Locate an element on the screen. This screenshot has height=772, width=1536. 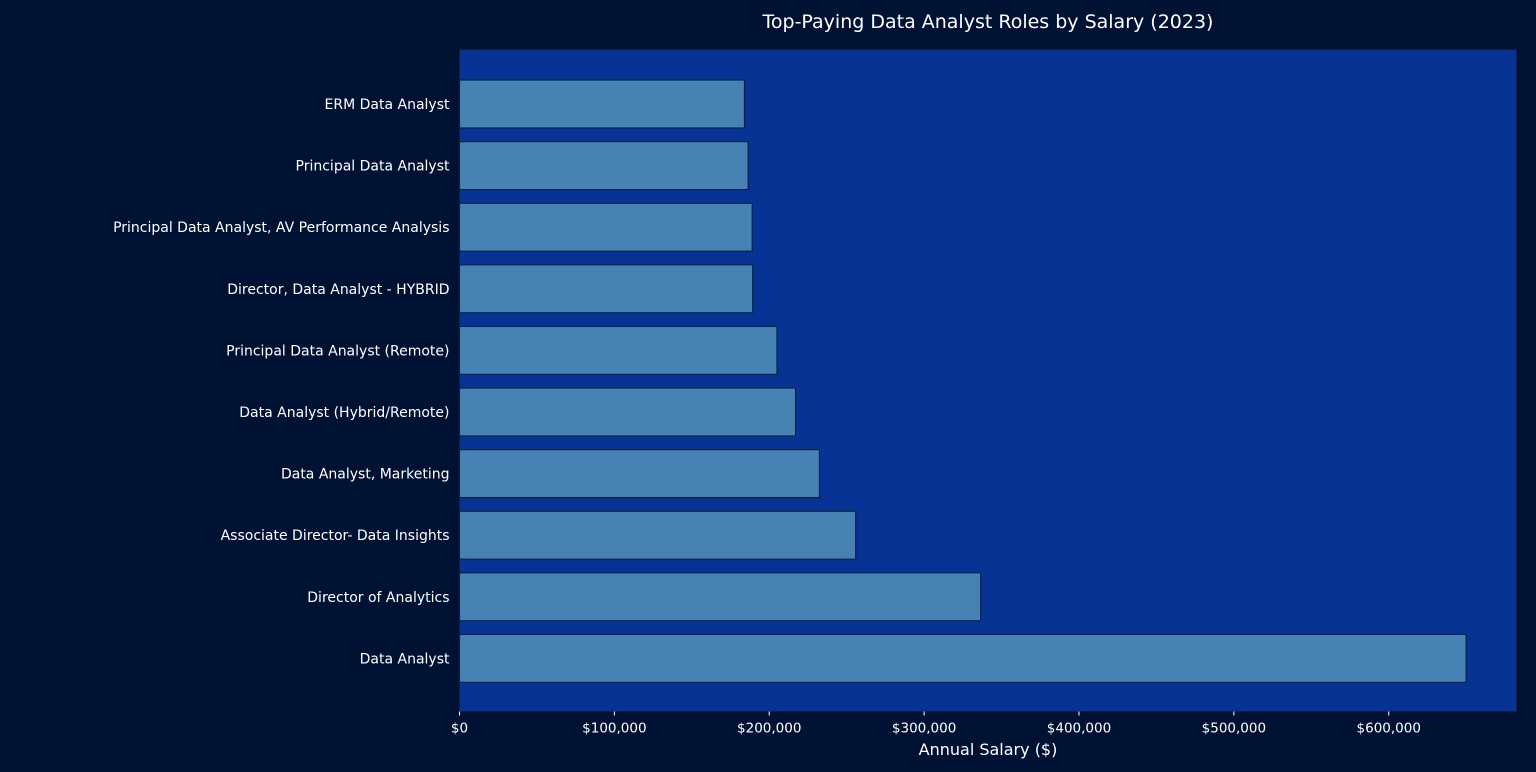
x-tick-label: $500,000 is located at coordinates (1234, 729).